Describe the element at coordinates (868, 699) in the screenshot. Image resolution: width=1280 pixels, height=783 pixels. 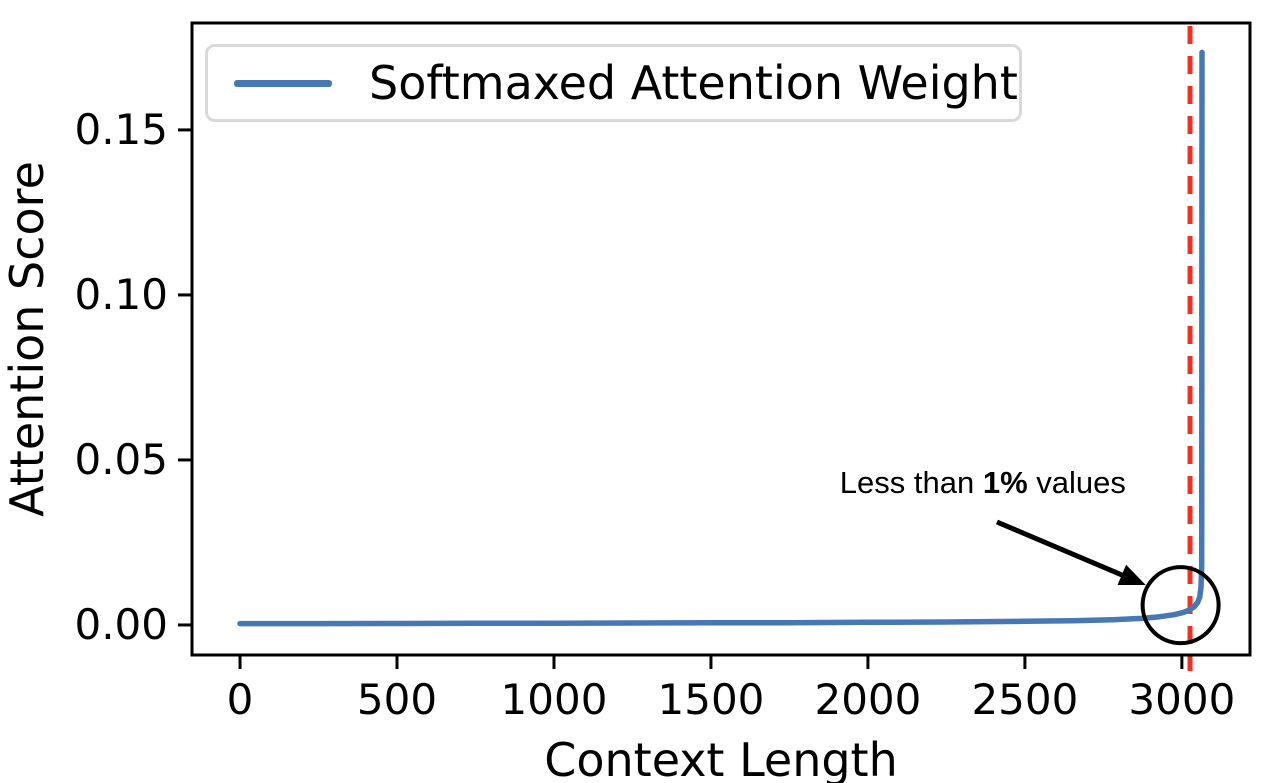
I see `x-tick-label: 2000` at that location.